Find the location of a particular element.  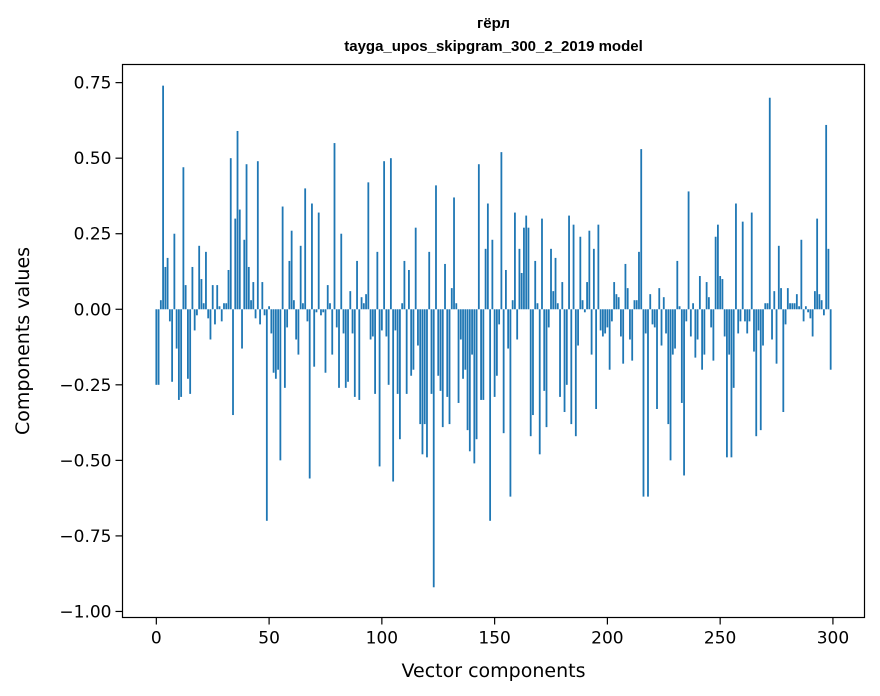

y-axis-ticks: 0.75 0.50 0.25 0.00 −0.25 −0.50 −0.75 −1.00 is located at coordinates (91, 348).